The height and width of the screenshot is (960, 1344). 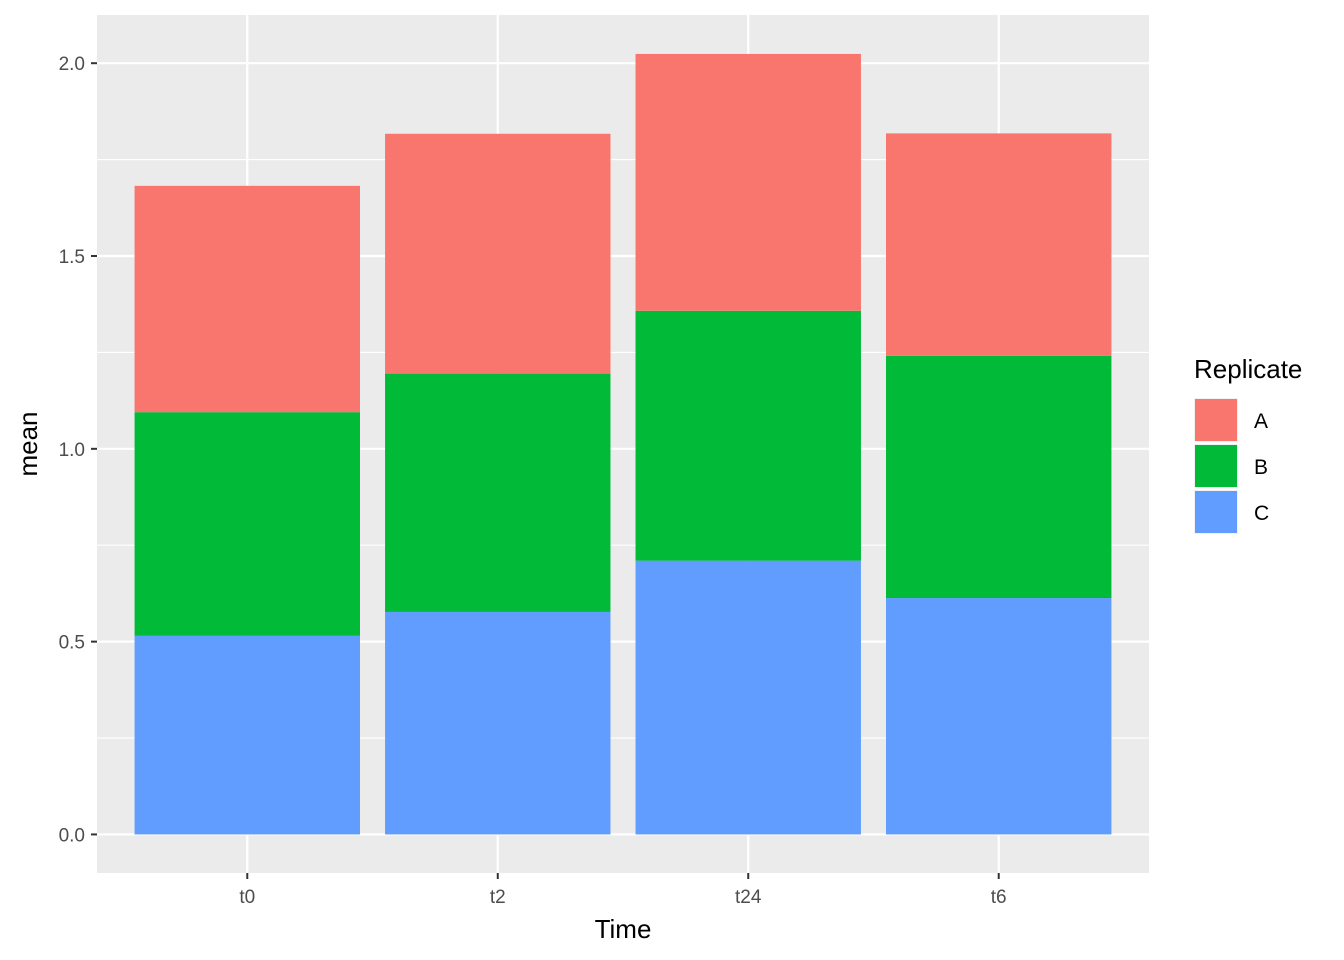 I want to click on x-tick-label: t0, so click(x=247, y=897).